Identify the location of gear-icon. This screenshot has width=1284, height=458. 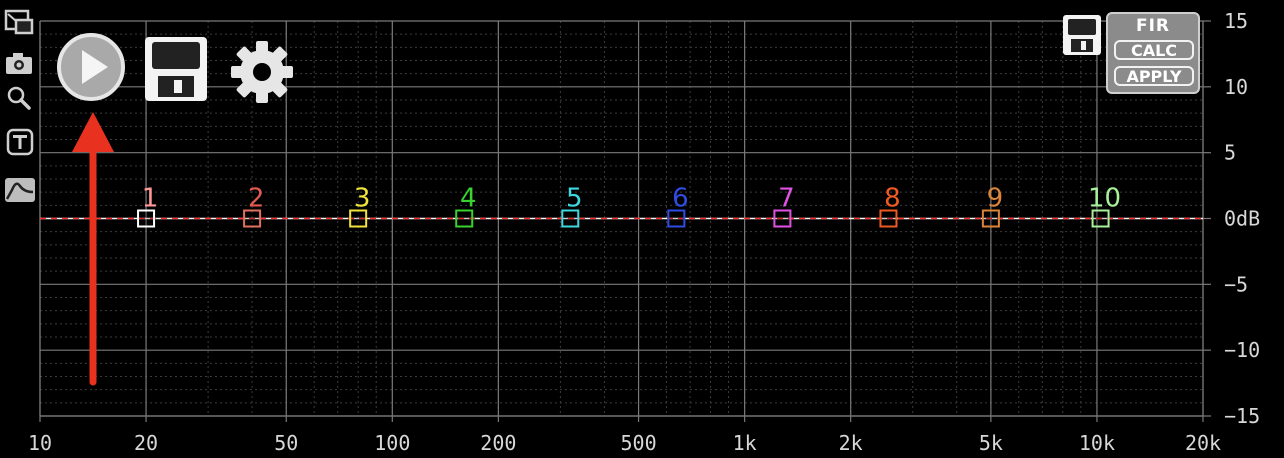
(262, 72).